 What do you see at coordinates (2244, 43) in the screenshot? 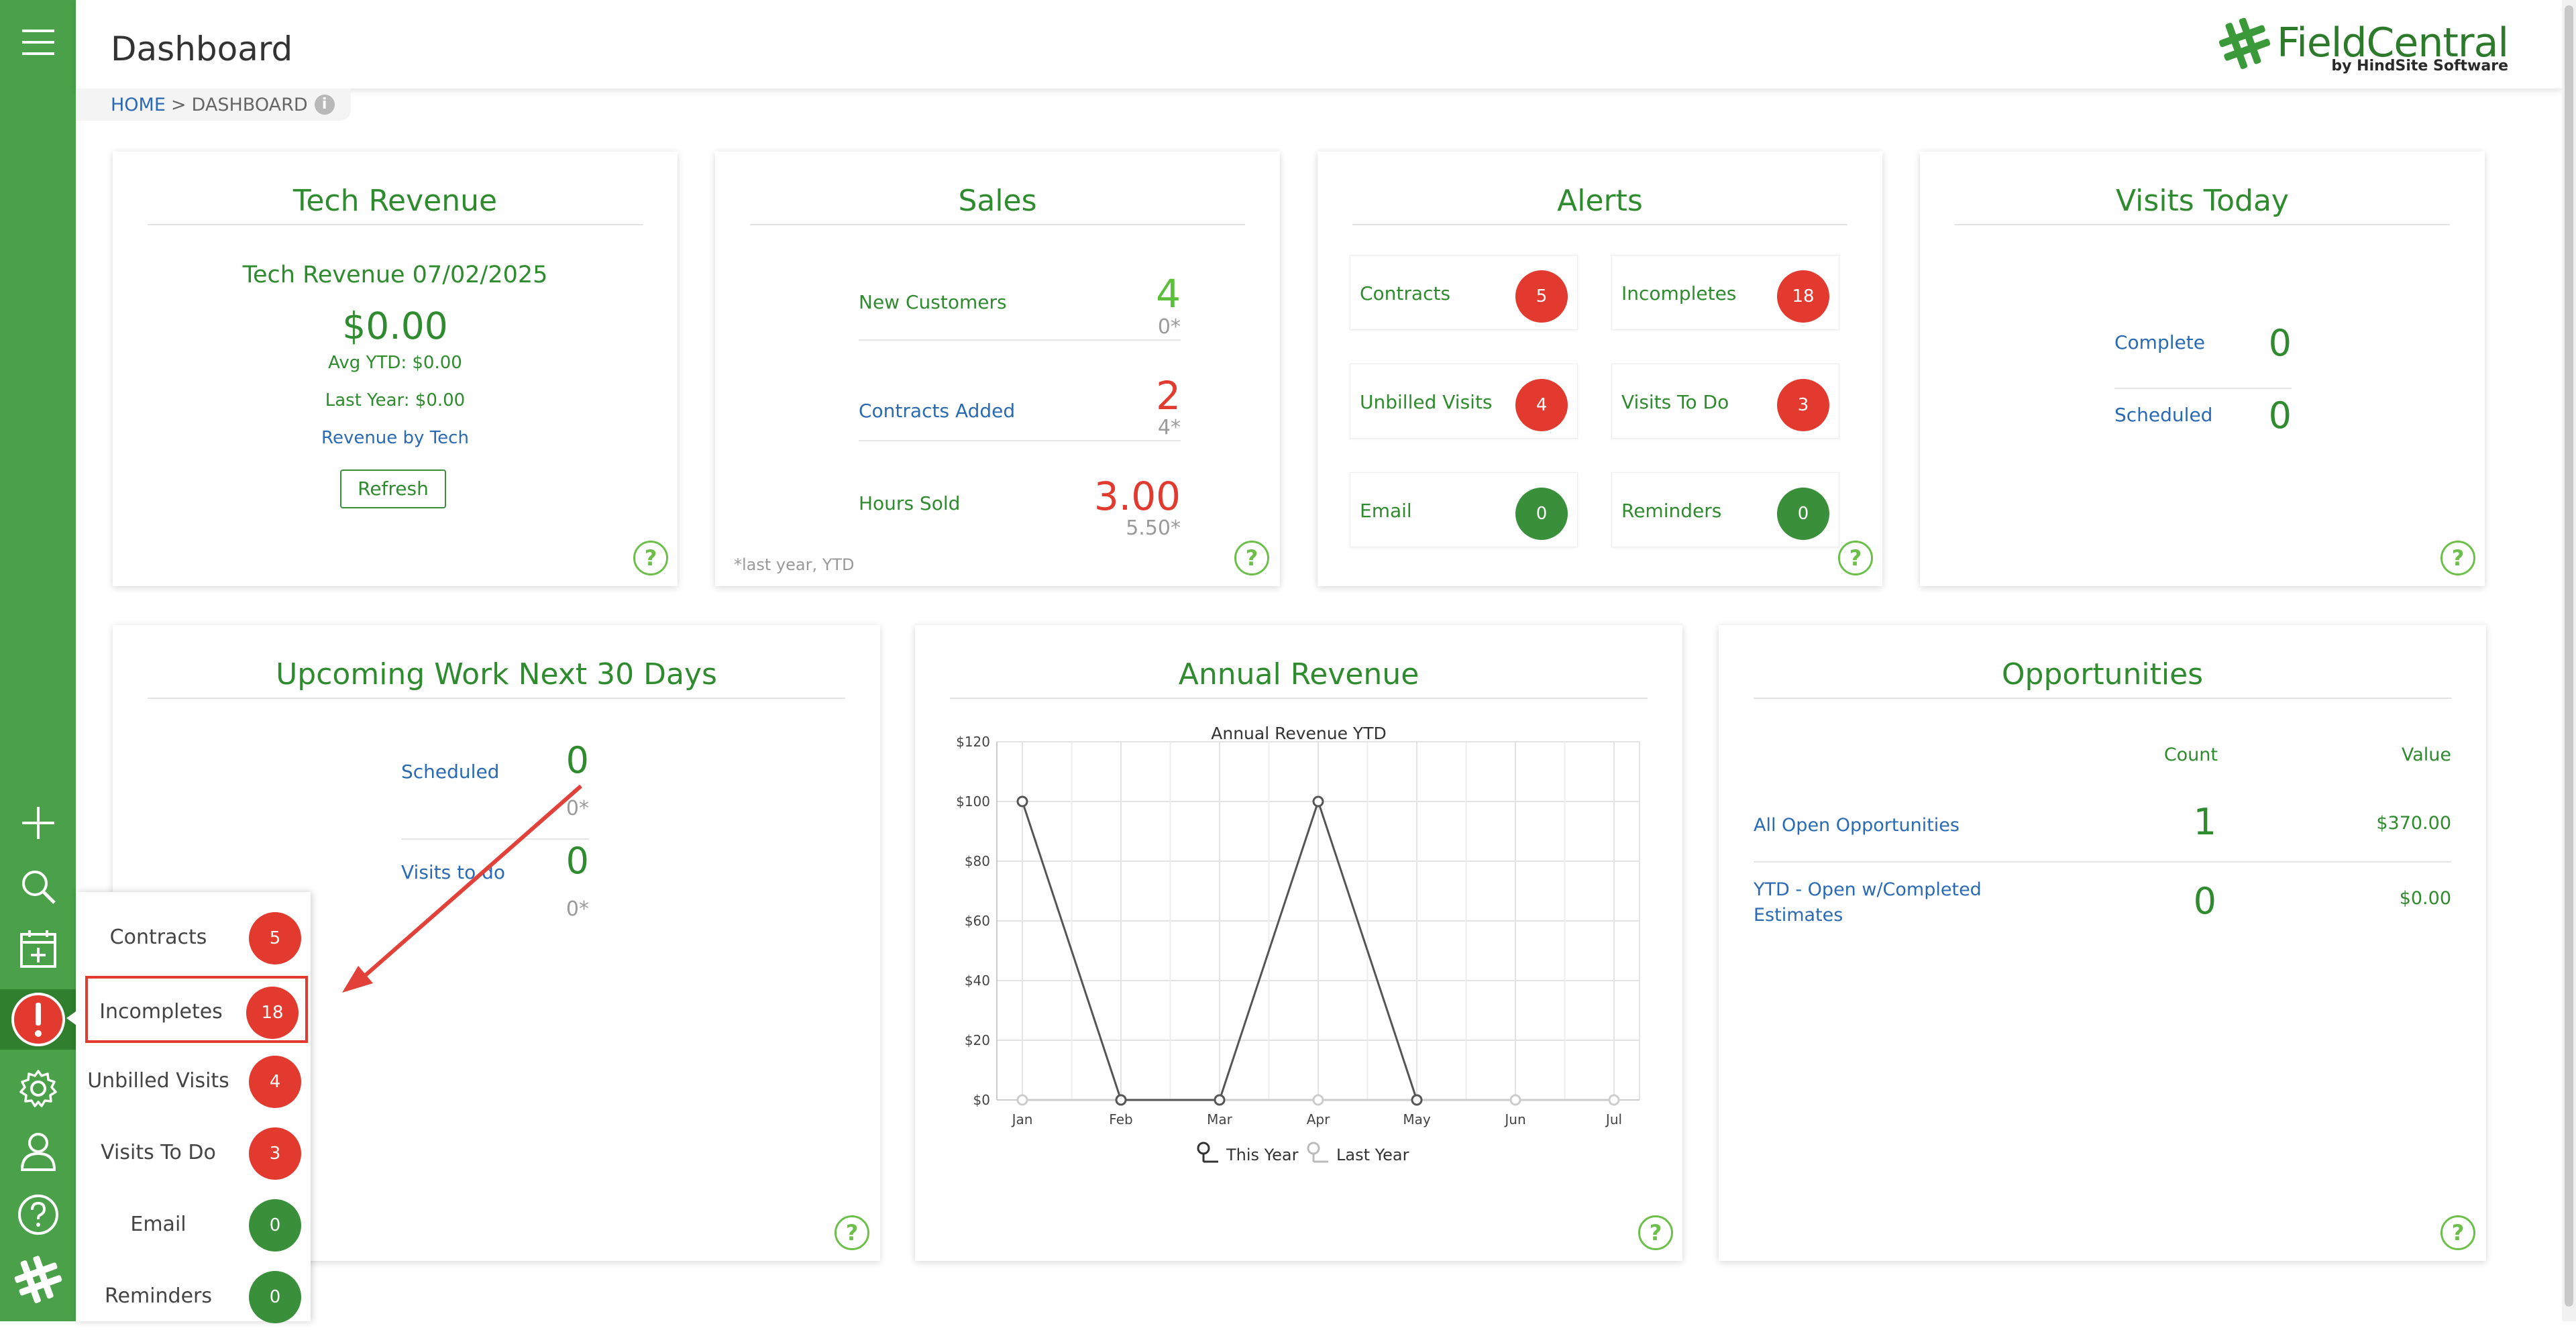
I see `logo-mark-icon` at bounding box center [2244, 43].